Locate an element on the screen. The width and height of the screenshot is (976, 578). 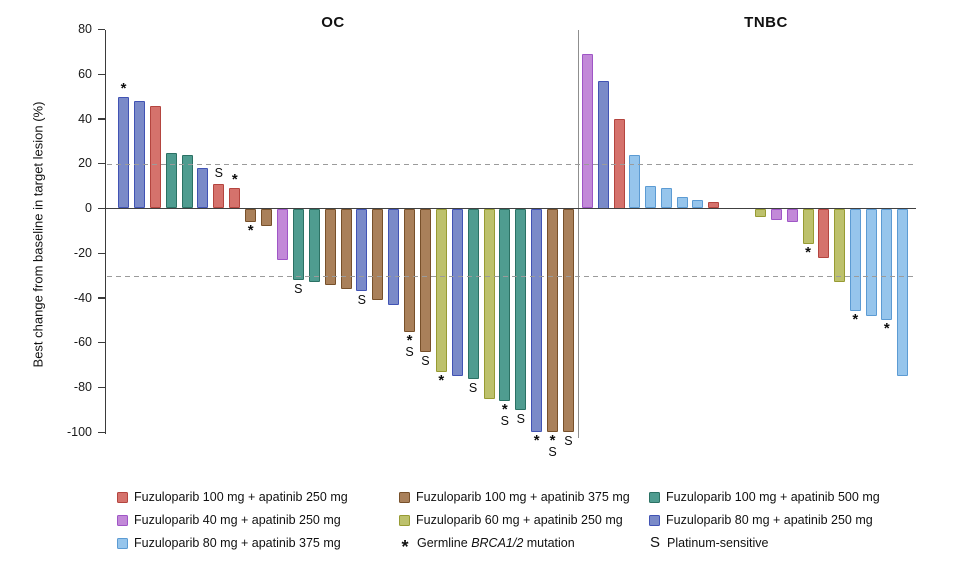
panel-separator-line is located at coordinates (578, 234).